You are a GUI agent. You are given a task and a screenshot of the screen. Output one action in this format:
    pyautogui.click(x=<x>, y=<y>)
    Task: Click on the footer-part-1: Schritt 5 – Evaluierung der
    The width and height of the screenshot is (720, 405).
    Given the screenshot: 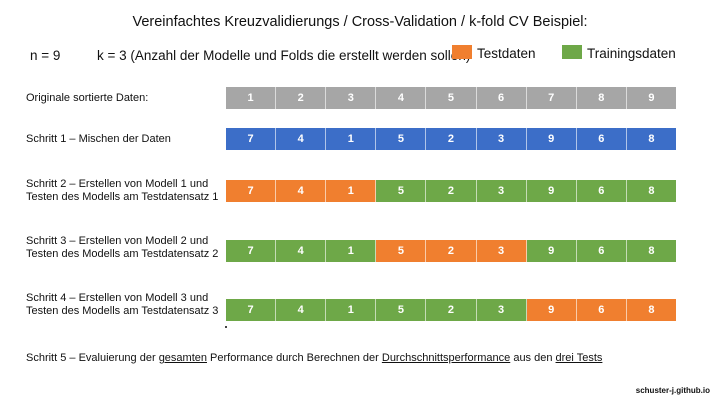 What is the action you would take?
    pyautogui.click(x=92, y=358)
    